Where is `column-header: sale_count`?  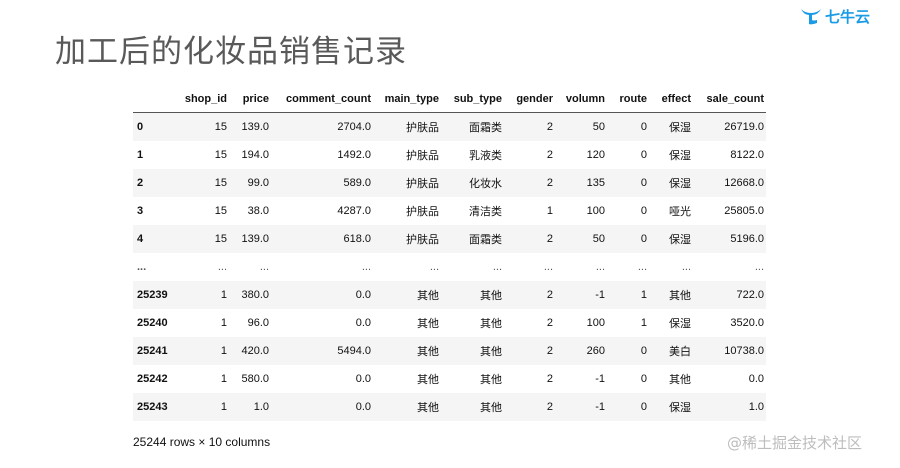
column-header: sale_count is located at coordinates (729, 99).